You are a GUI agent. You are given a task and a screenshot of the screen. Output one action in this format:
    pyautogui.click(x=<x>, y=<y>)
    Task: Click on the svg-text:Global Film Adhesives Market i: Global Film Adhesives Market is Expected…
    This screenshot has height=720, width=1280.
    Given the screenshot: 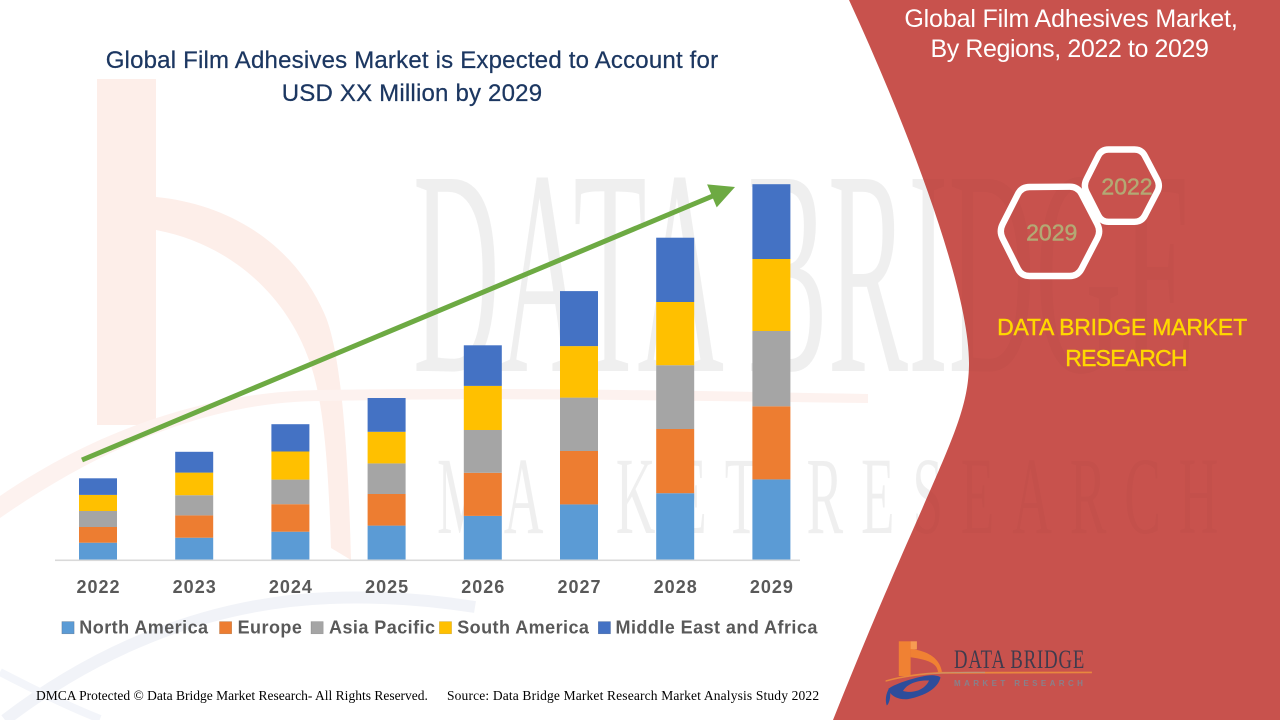 What is the action you would take?
    pyautogui.click(x=412, y=60)
    